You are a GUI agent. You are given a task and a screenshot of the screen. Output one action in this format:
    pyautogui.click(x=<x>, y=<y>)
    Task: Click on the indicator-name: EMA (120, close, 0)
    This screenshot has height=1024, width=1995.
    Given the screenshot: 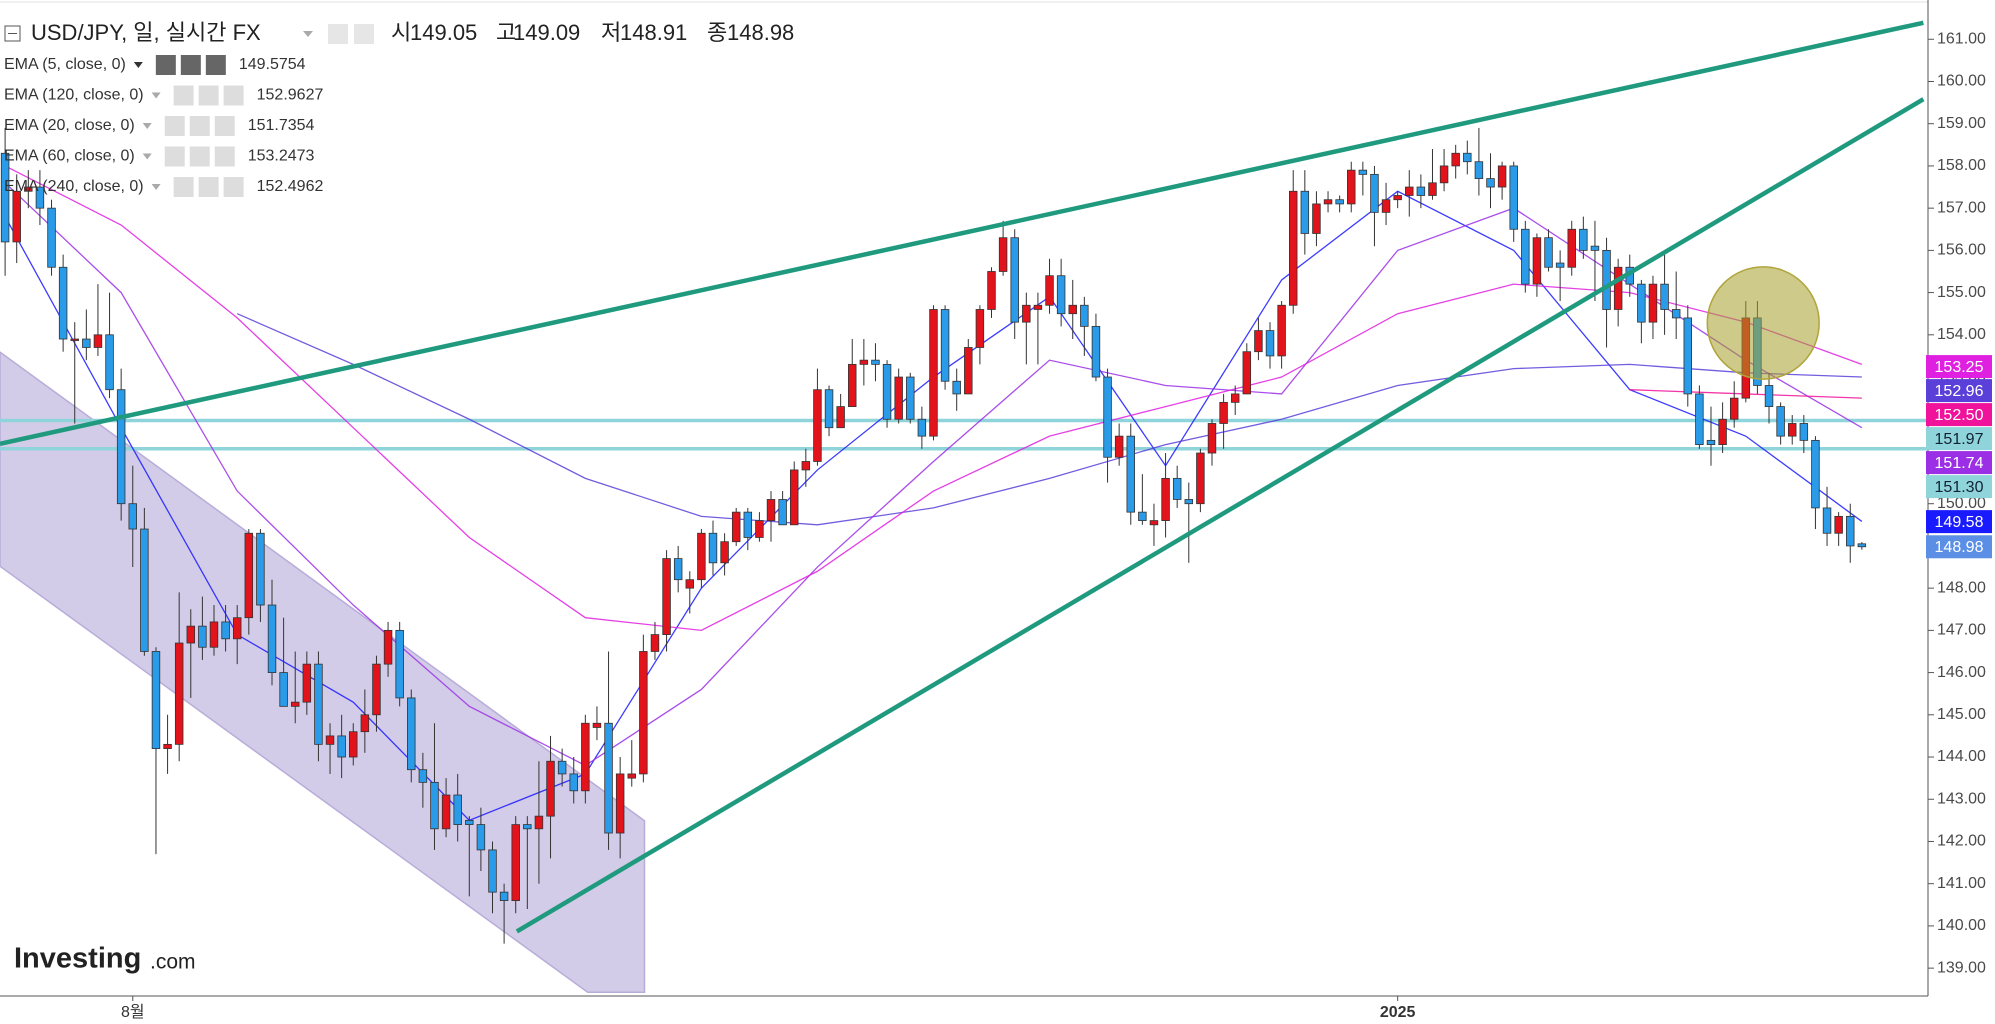 What is the action you would take?
    pyautogui.click(x=74, y=95)
    